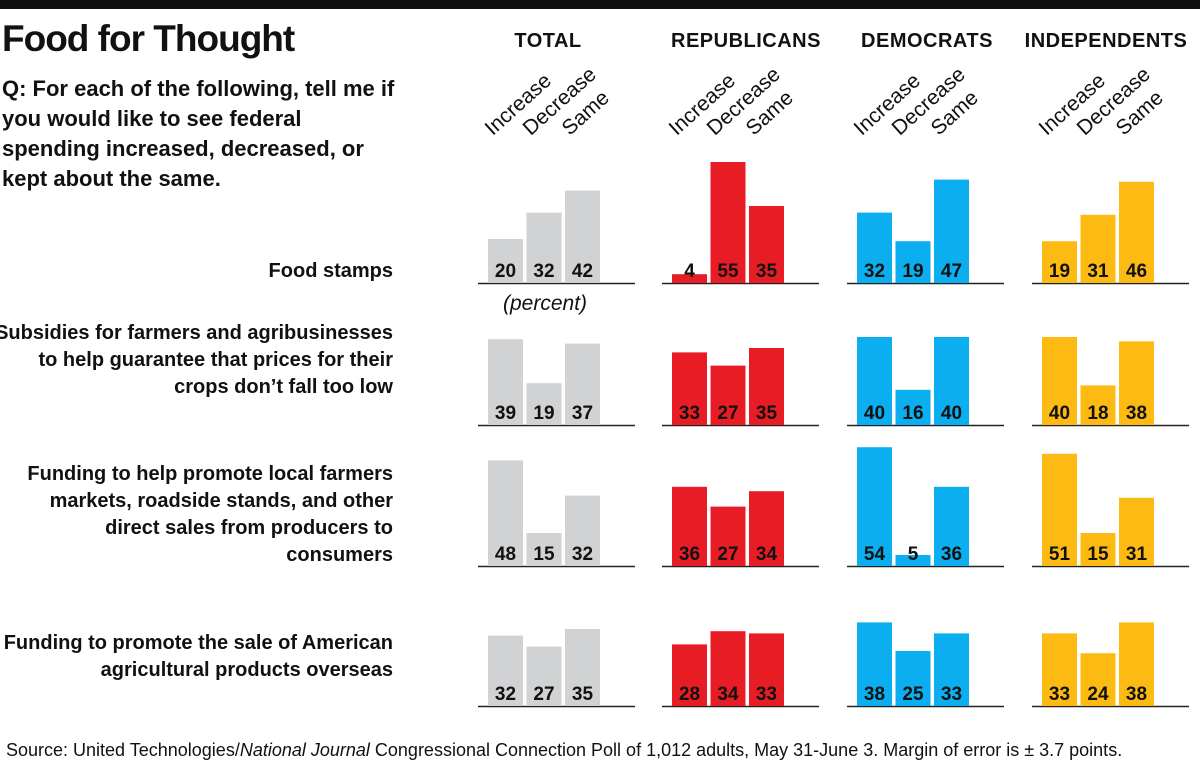 Image resolution: width=1200 pixels, height=781 pixels. What do you see at coordinates (728, 668) in the screenshot?
I see `bar-row4-republicans-decrease` at bounding box center [728, 668].